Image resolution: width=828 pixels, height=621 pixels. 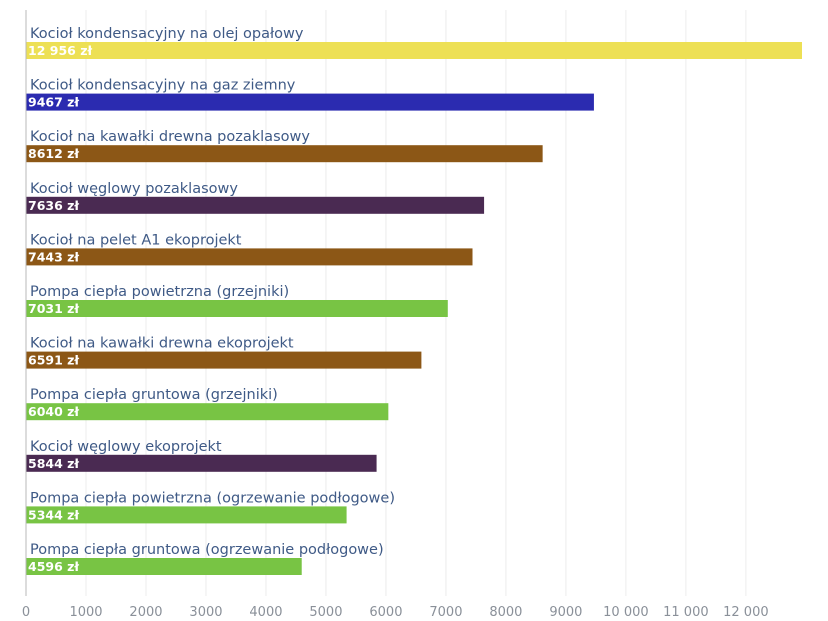 I want to click on x-tick-label: 9000, so click(x=565, y=612).